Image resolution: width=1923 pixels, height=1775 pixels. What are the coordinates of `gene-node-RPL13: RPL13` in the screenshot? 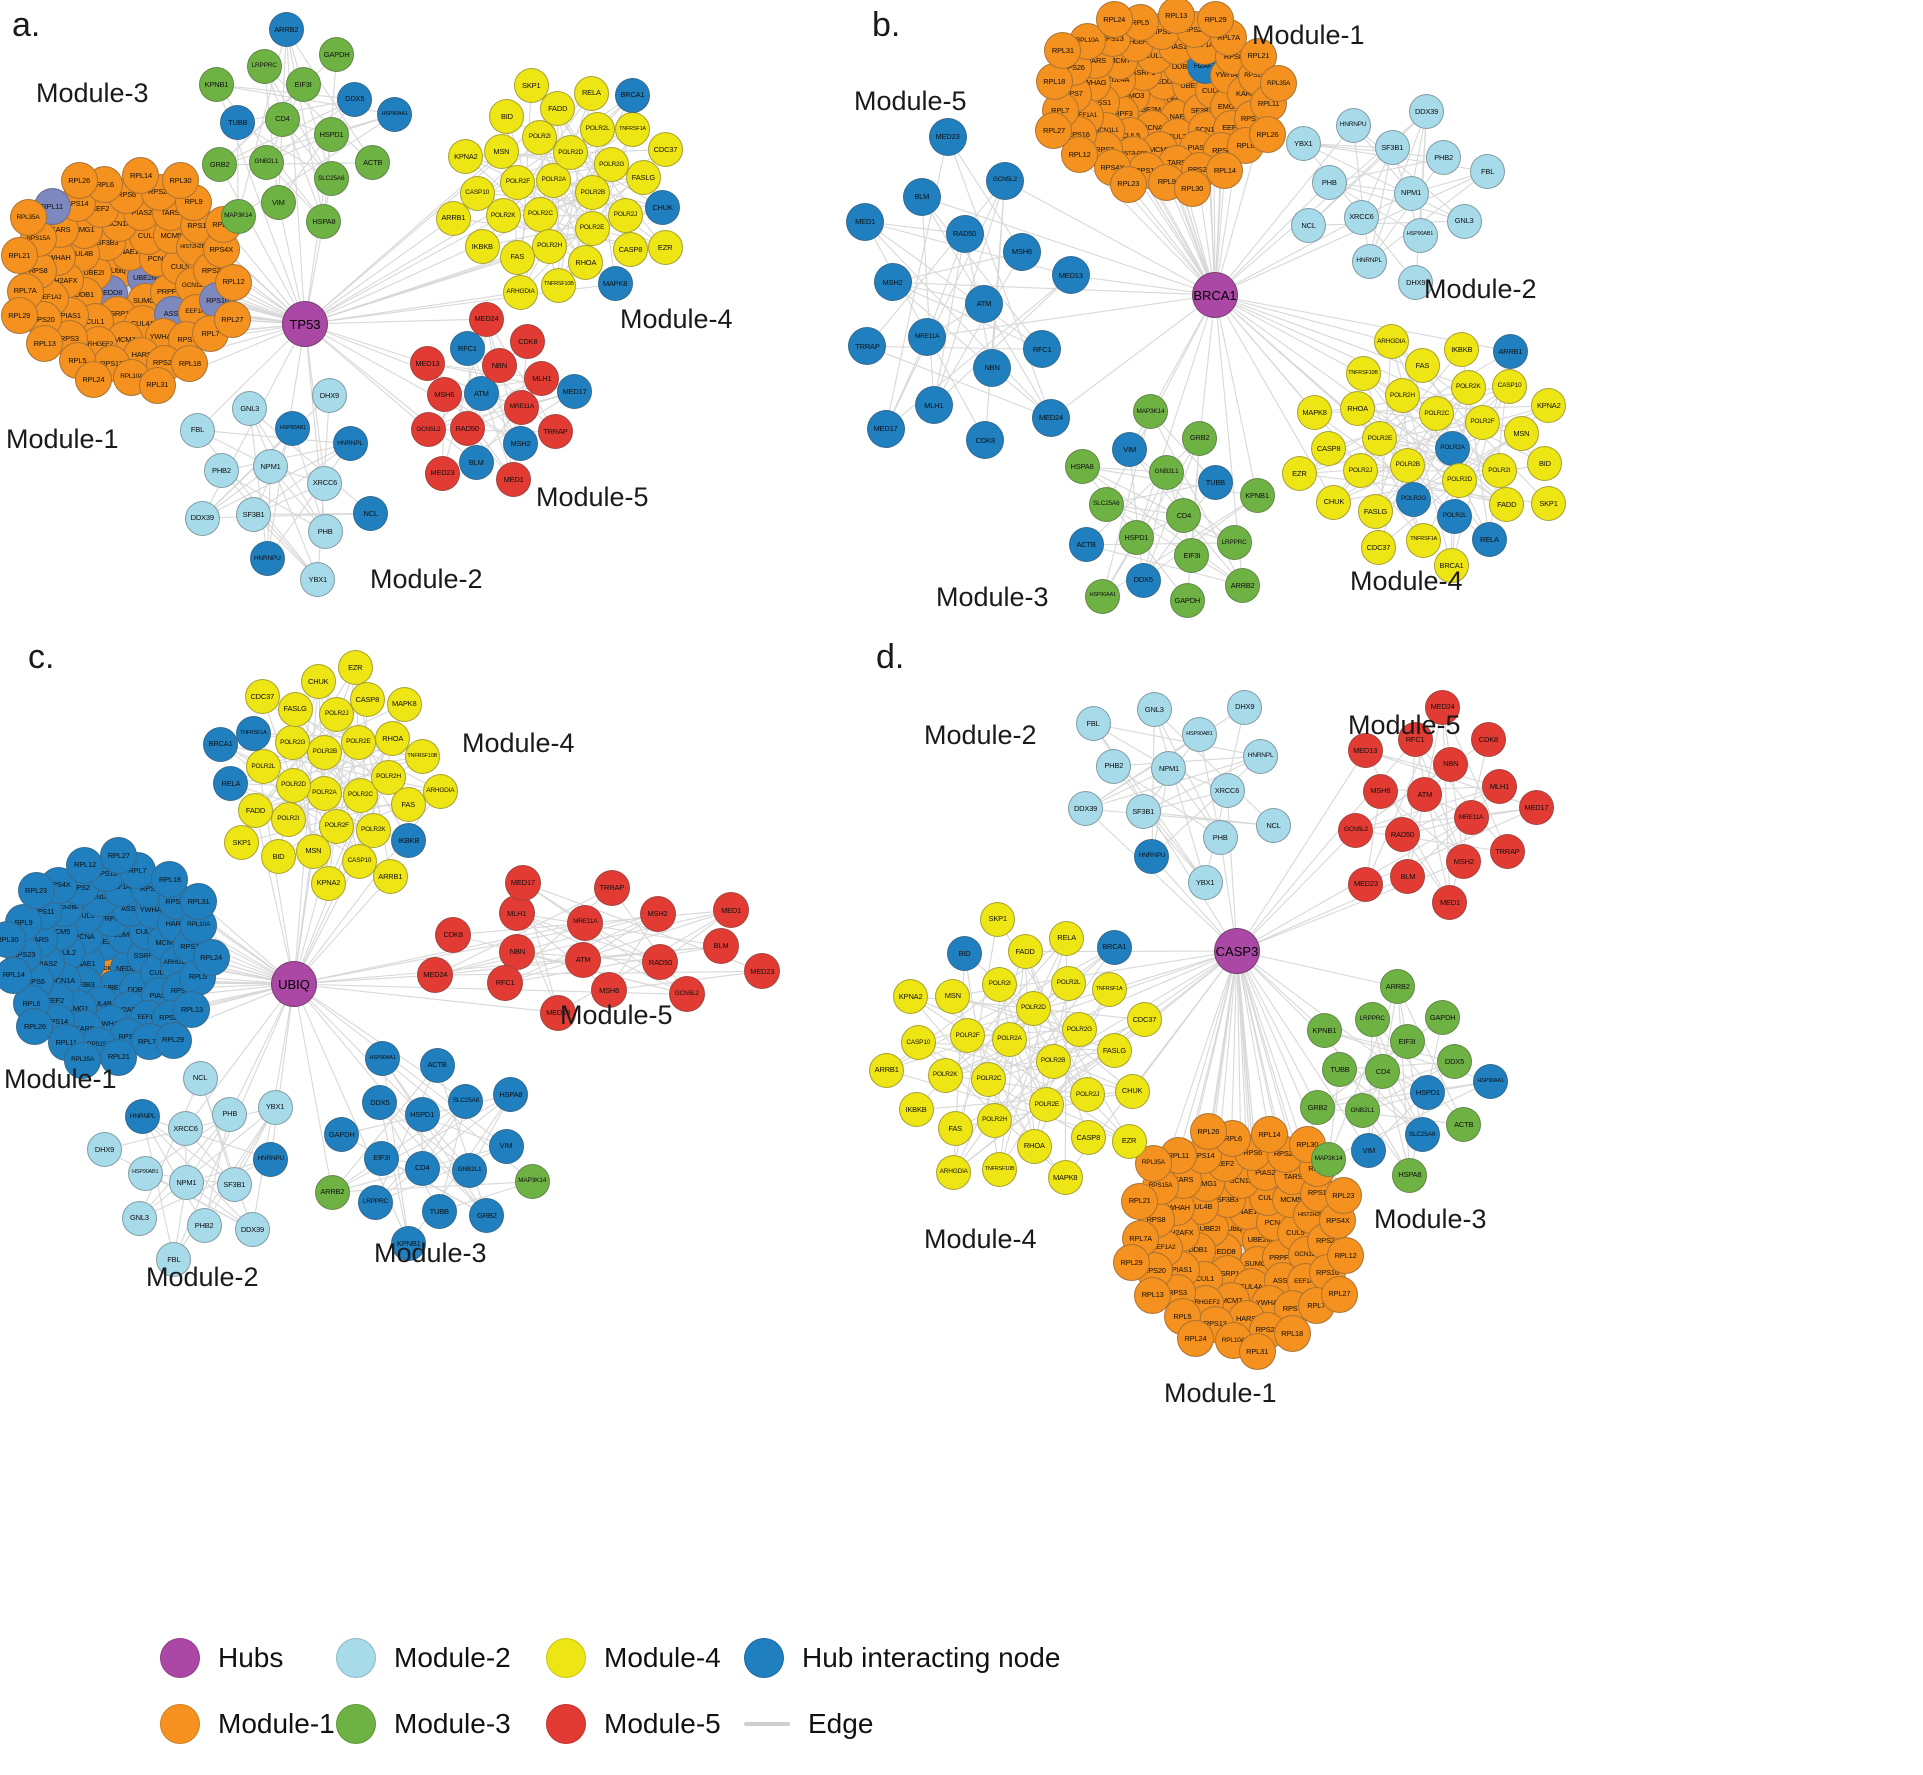 It's located at (1176, 17).